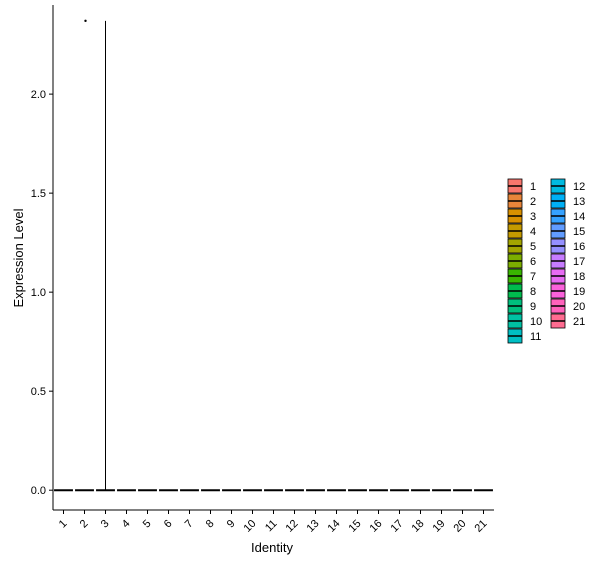 This screenshot has height=568, width=600. I want to click on legend-label: 8, so click(533, 292).